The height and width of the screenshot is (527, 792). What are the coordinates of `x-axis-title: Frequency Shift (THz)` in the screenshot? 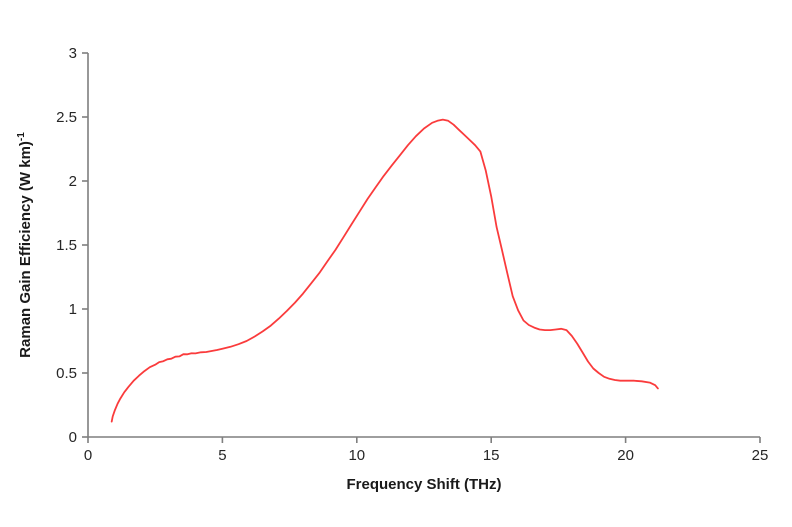 It's located at (423, 484).